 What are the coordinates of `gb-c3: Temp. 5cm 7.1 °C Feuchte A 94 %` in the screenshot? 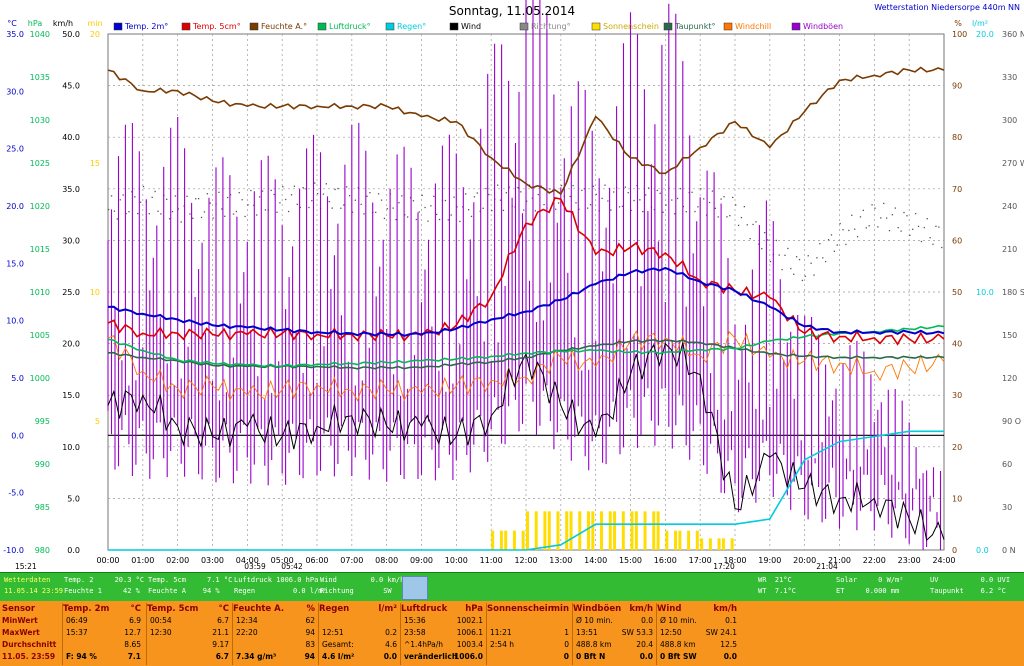 It's located at (190, 587).